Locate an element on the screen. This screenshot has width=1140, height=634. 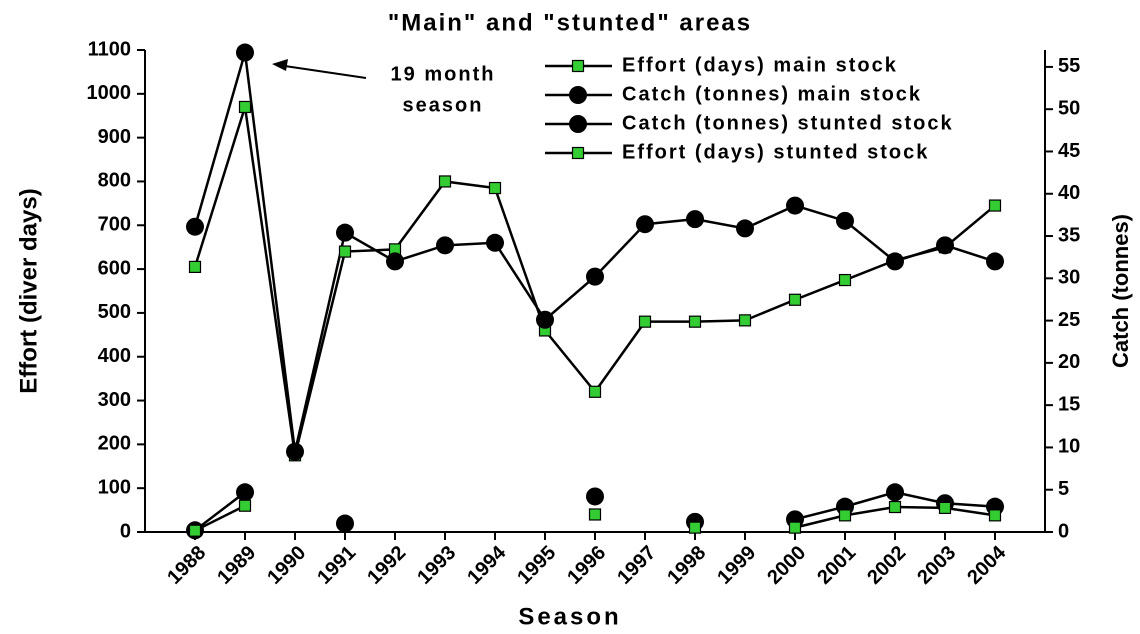
y2-tick-label: 0 is located at coordinates (1063, 531).